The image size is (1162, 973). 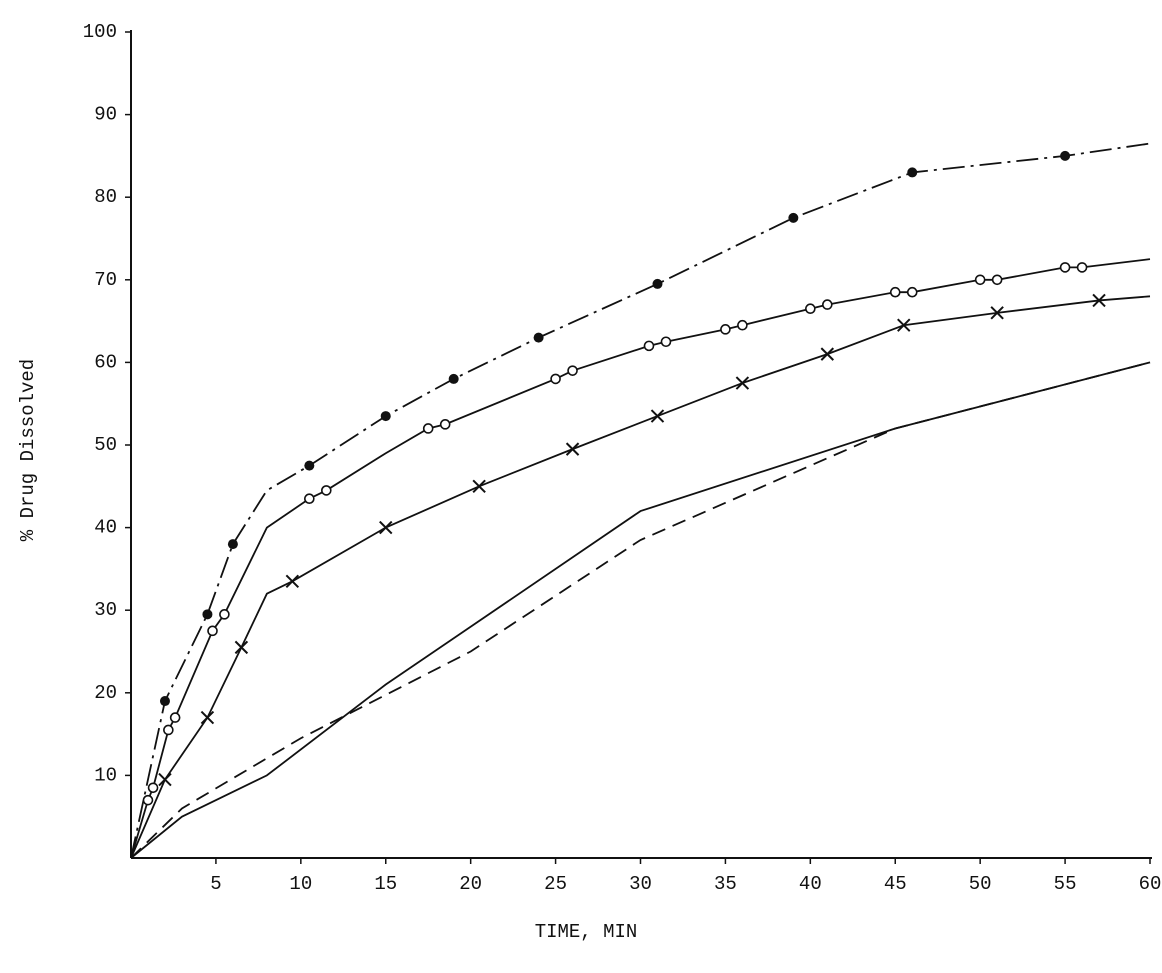 I want to click on y-tick-label: 50, so click(x=105, y=445).